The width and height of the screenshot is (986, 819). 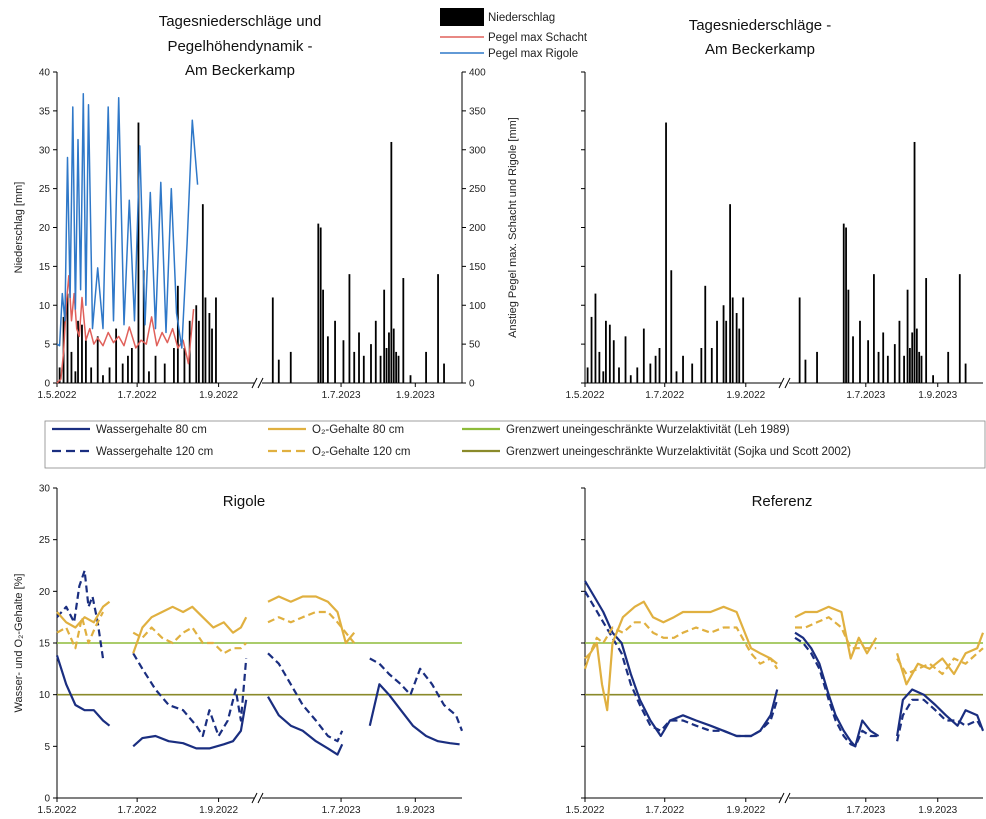 What do you see at coordinates (151, 430) in the screenshot?
I see `legend-label: Wassergehalte 80 cm` at bounding box center [151, 430].